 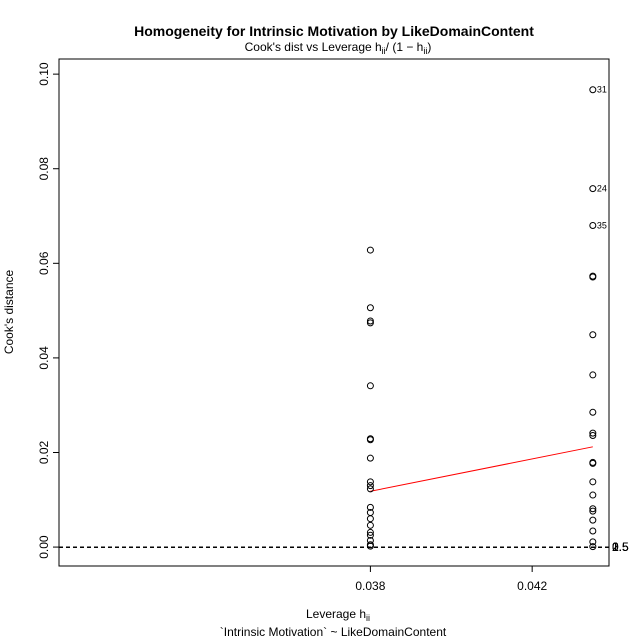 I want to click on y-tick-label: 0.02, so click(x=44, y=452).